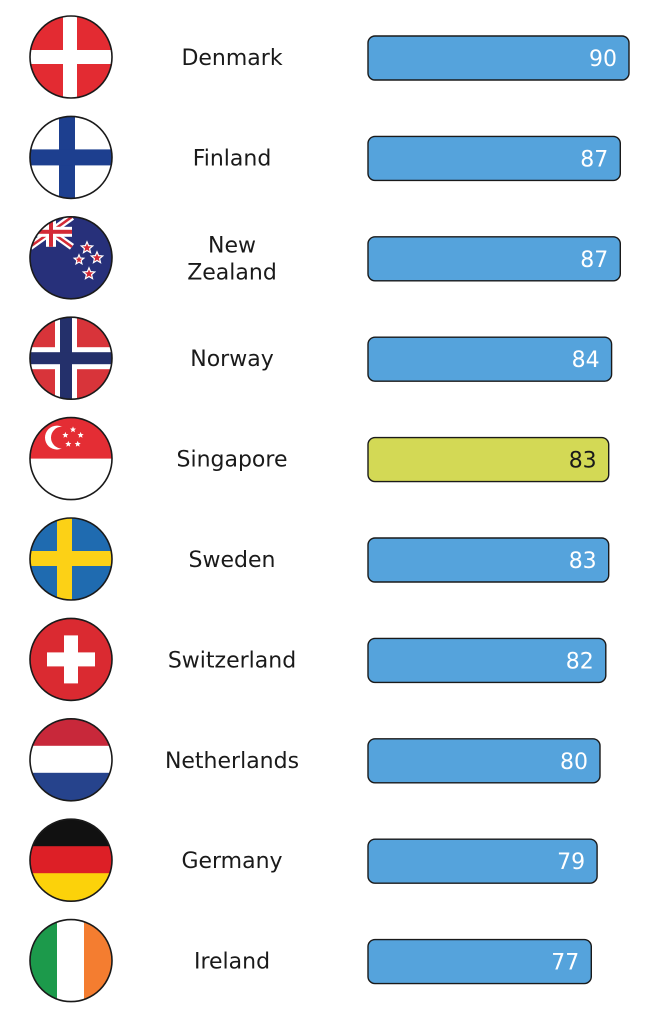 Image resolution: width=660 pixels, height=1024 pixels. What do you see at coordinates (71, 358) in the screenshot?
I see `norway-flag-icon` at bounding box center [71, 358].